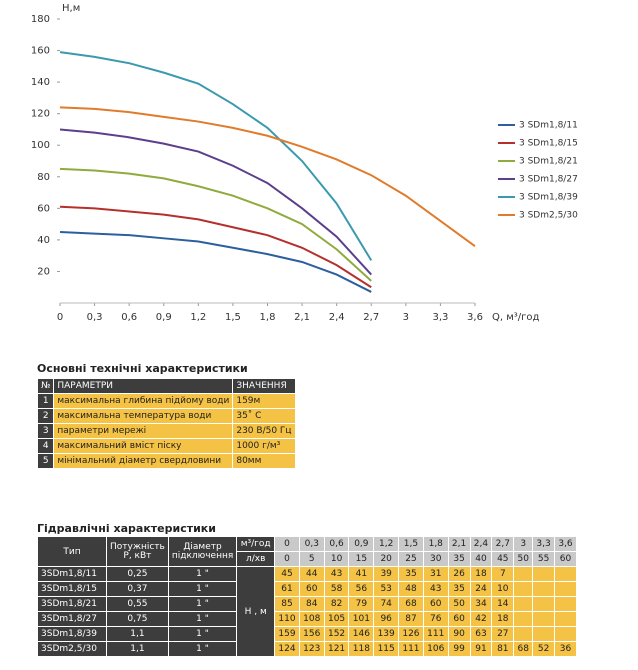 The width and height of the screenshot is (638, 670). I want to click on table-cell: 39, so click(386, 574).